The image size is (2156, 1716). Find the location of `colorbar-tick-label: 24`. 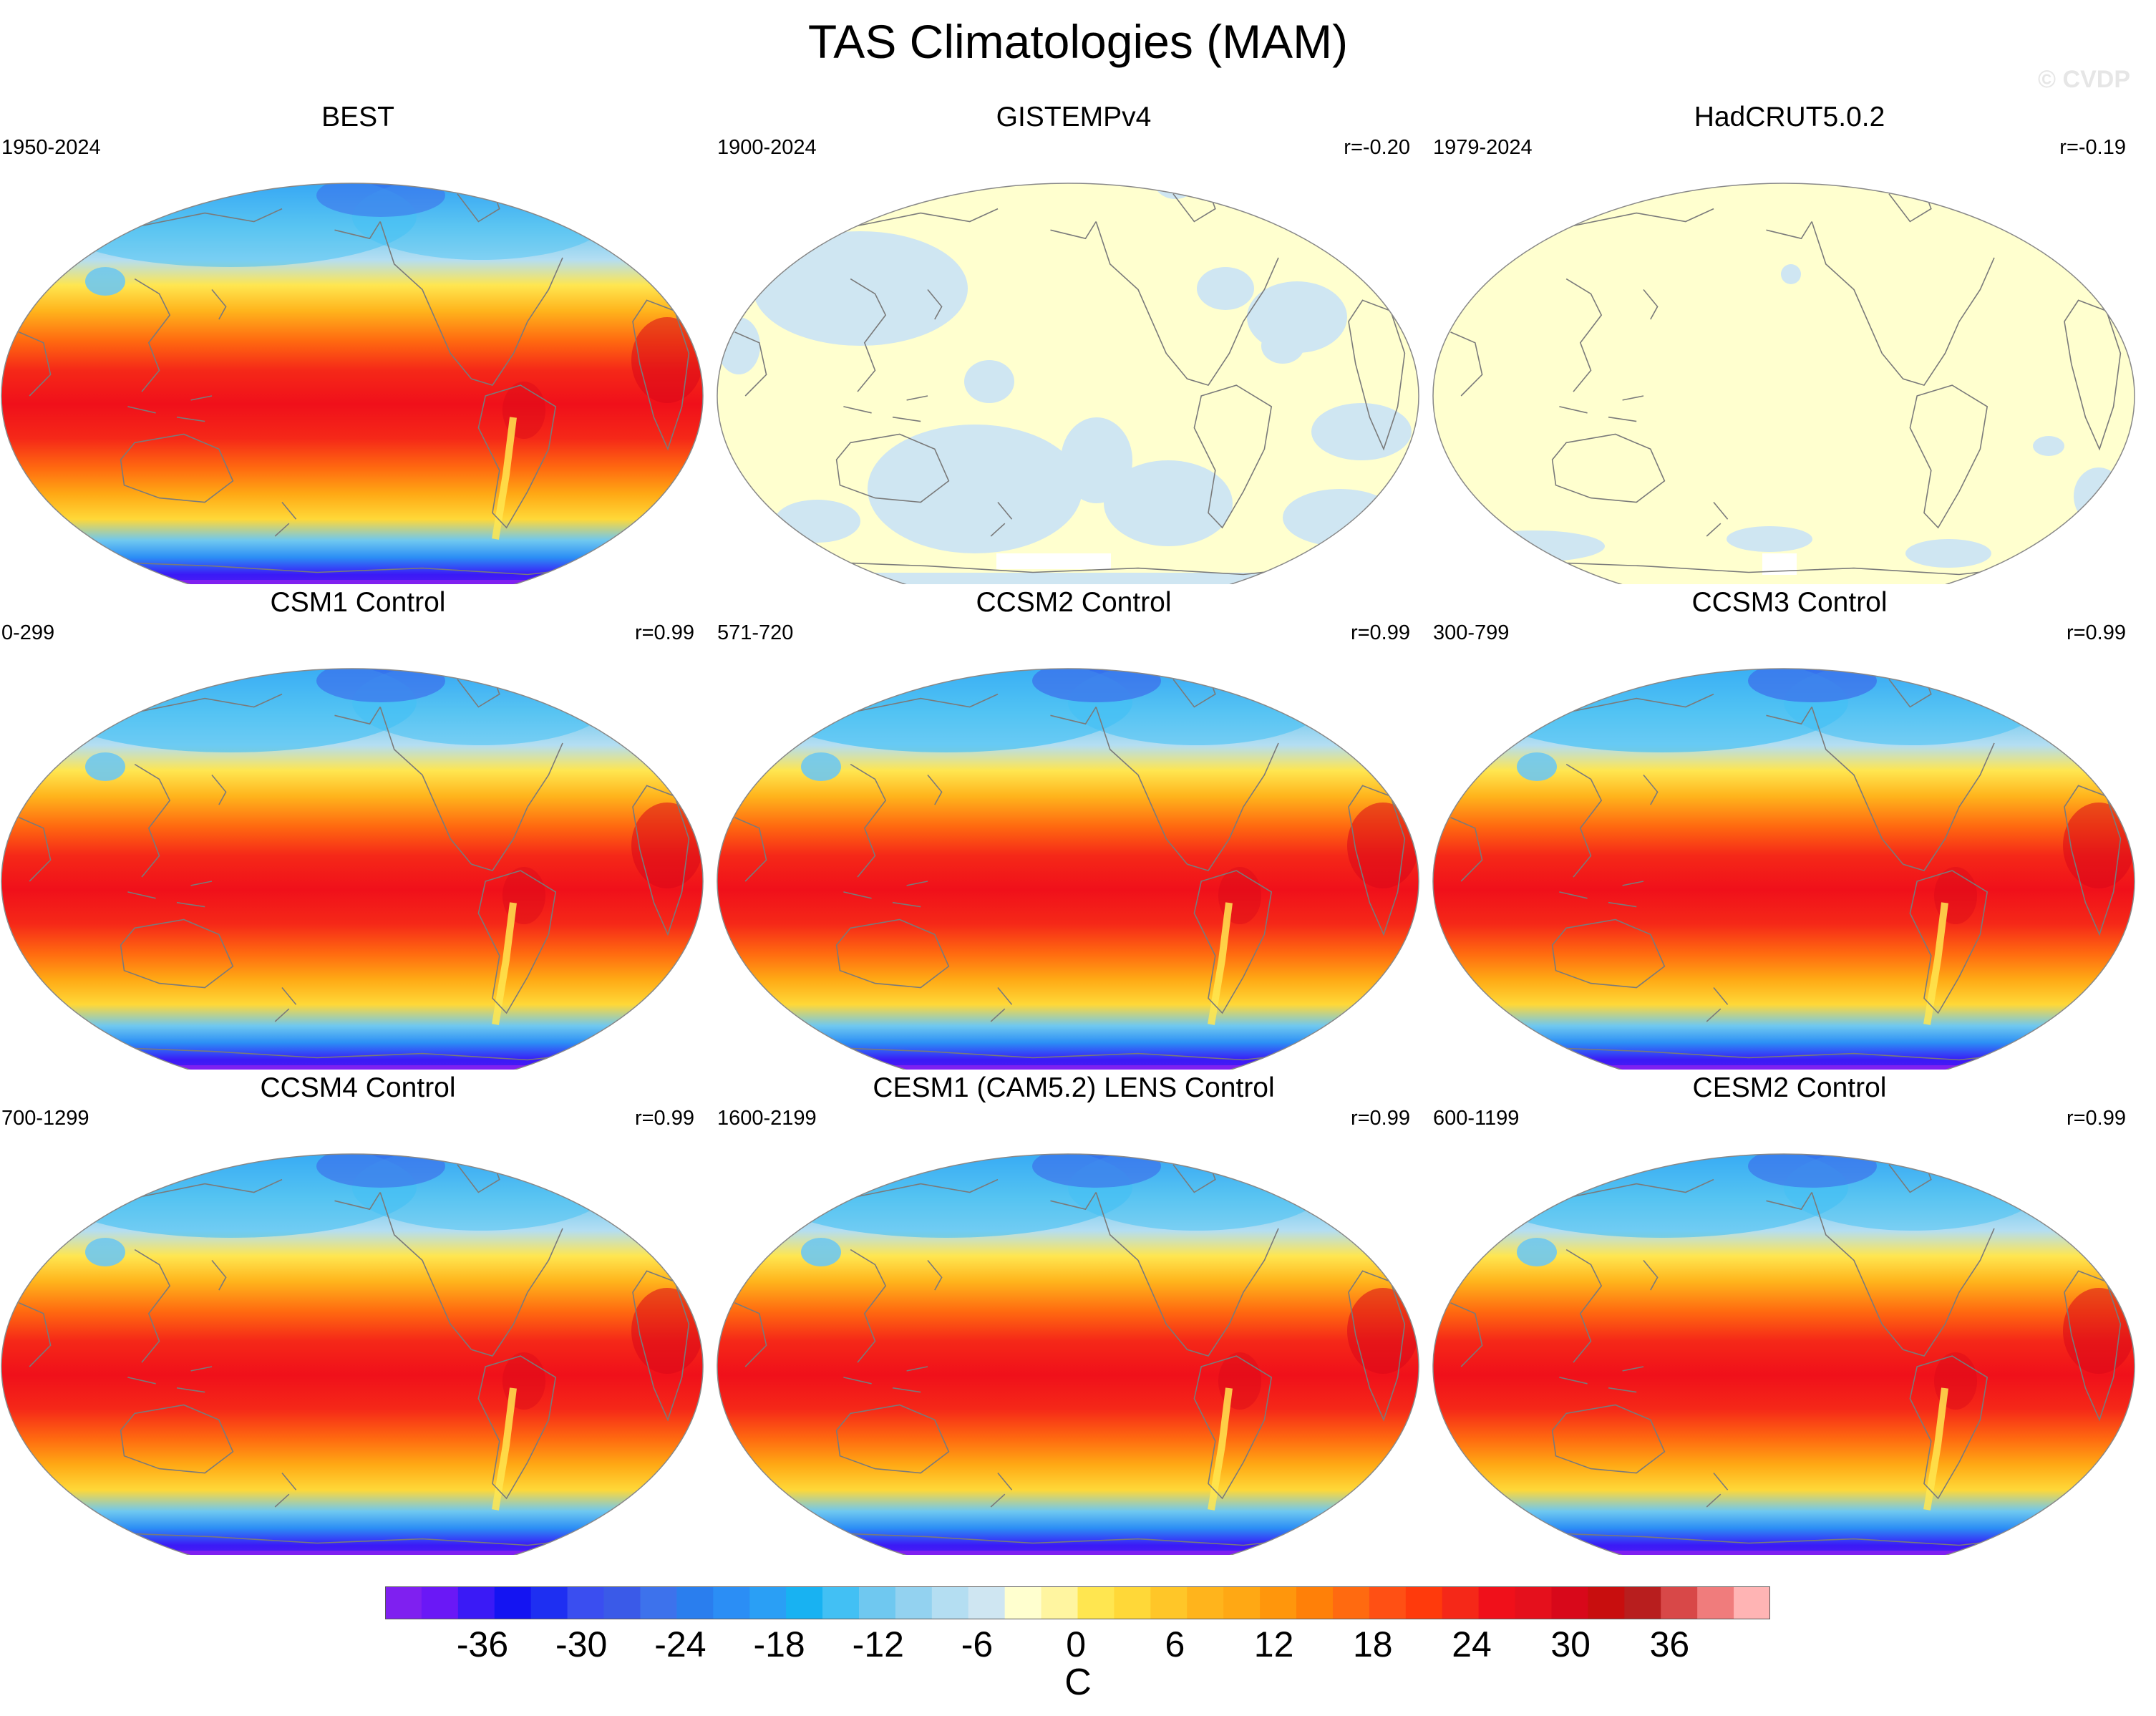

colorbar-tick-label: 24 is located at coordinates (1472, 1644).